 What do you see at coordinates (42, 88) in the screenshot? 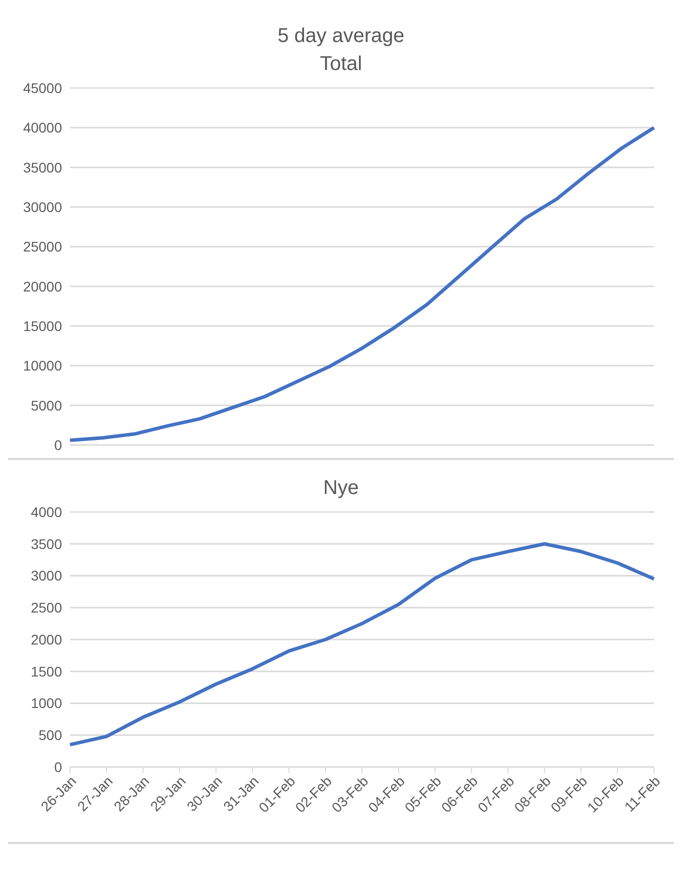
I see `y-tick-label: 45000` at bounding box center [42, 88].